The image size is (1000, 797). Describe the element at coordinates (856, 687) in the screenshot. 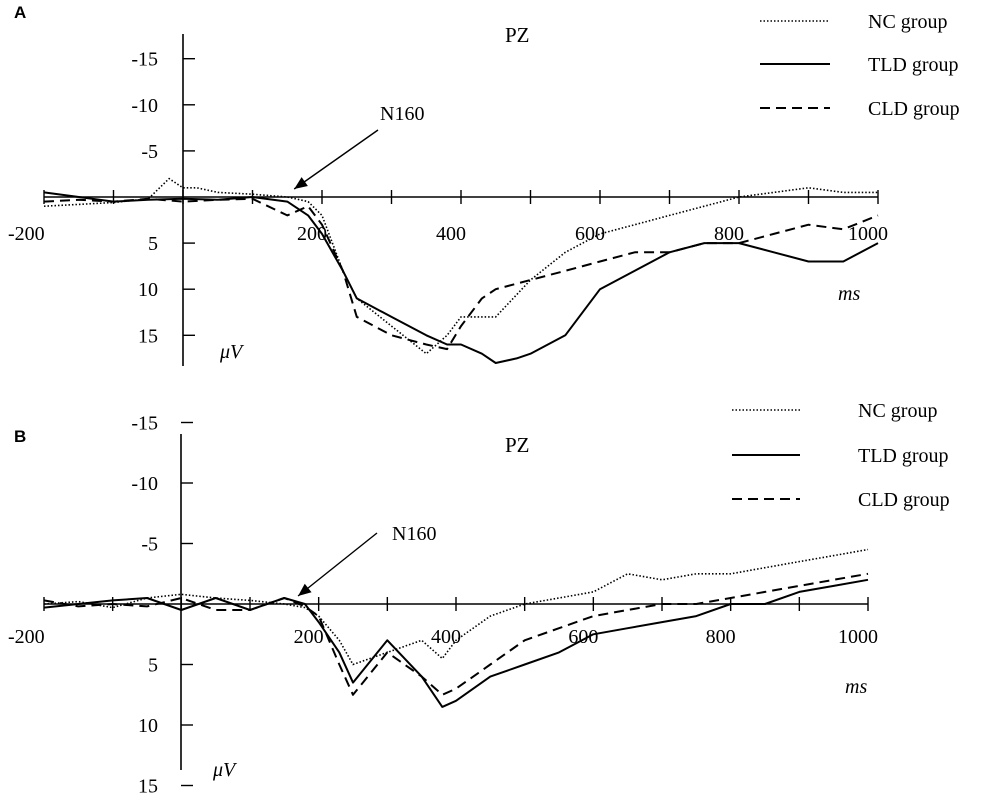

I see `panel-b-xlabel: ms` at that location.